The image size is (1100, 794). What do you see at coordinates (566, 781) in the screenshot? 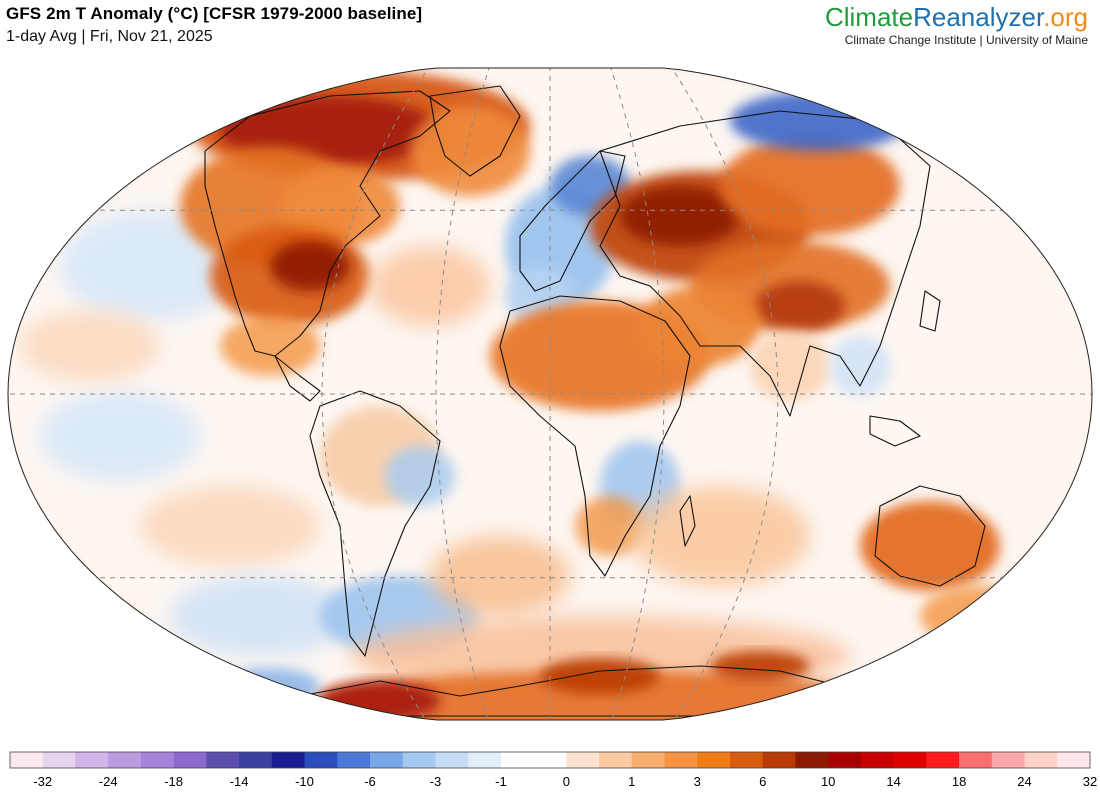
I see `colorbar-tick-label: 0` at bounding box center [566, 781].